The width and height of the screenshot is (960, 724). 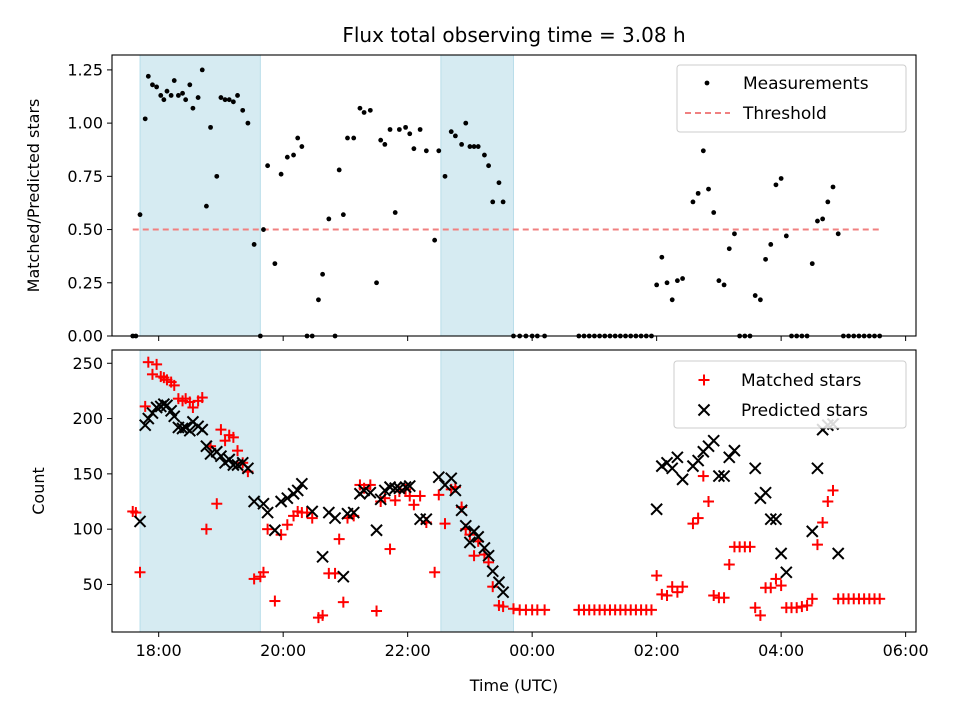 I want to click on top-legend-box, so click(x=791, y=98).